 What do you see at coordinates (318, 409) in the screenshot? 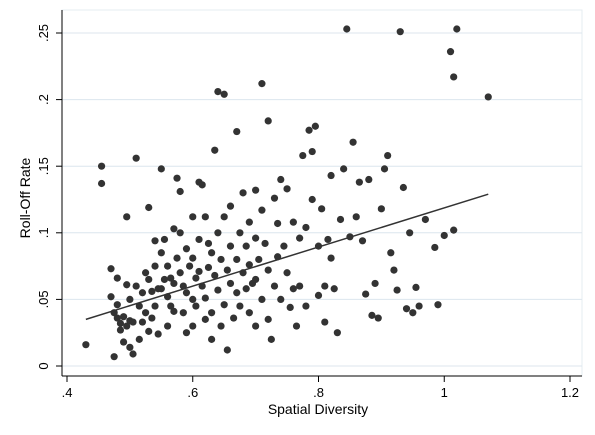
I see `x-axis-title: Spatial Diversity` at bounding box center [318, 409].